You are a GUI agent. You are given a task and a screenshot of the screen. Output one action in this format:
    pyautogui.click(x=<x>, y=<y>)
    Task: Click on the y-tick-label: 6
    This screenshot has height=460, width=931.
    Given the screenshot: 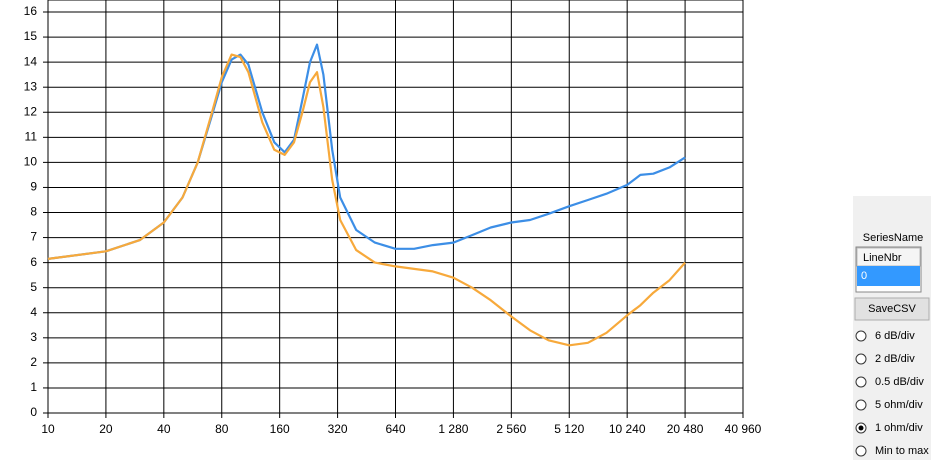 What is the action you would take?
    pyautogui.click(x=33, y=262)
    